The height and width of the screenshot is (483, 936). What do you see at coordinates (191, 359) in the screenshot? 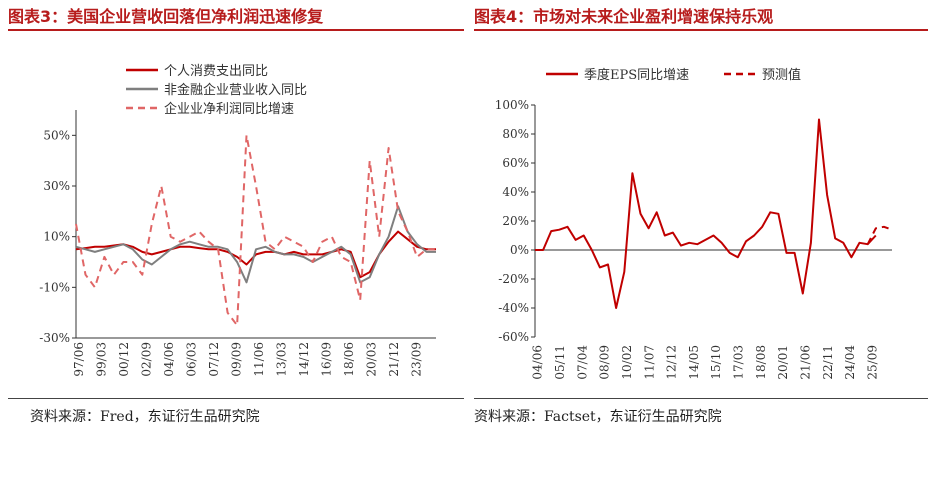
I see `x-tick-label: 06/03` at bounding box center [191, 359].